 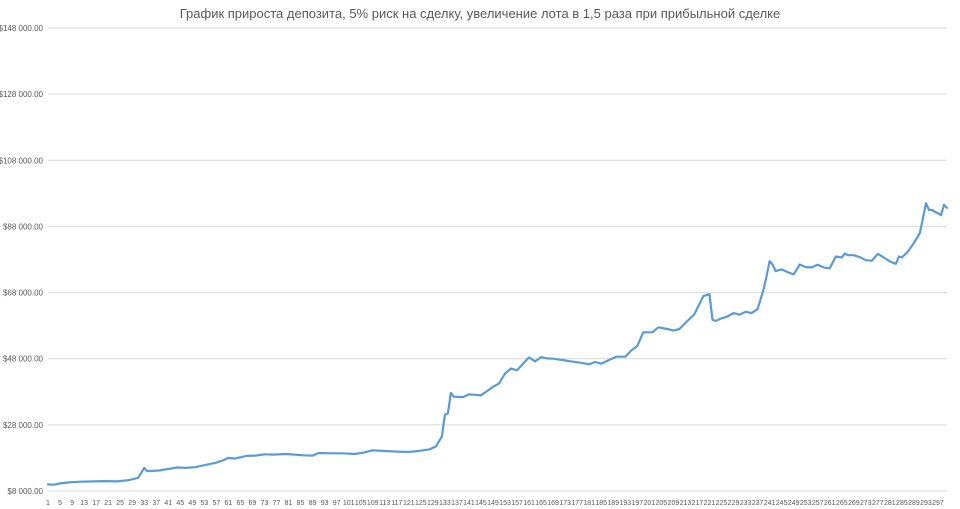 What do you see at coordinates (938, 503) in the screenshot?
I see `x-tick-label: 297` at bounding box center [938, 503].